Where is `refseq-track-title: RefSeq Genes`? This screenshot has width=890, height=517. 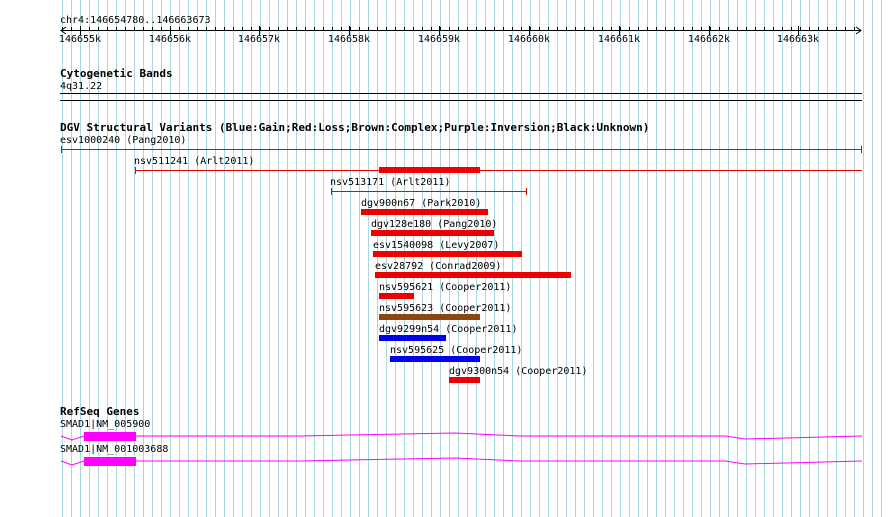 refseq-track-title: RefSeq Genes is located at coordinates (100, 411).